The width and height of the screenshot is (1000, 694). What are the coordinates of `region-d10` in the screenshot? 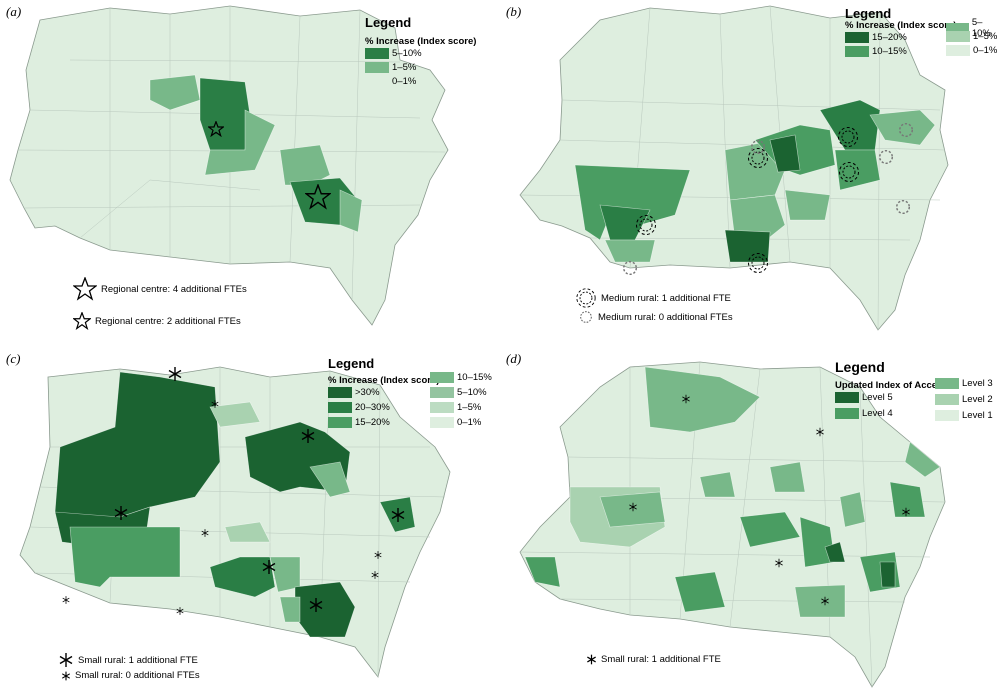 It's located at (887, 574).